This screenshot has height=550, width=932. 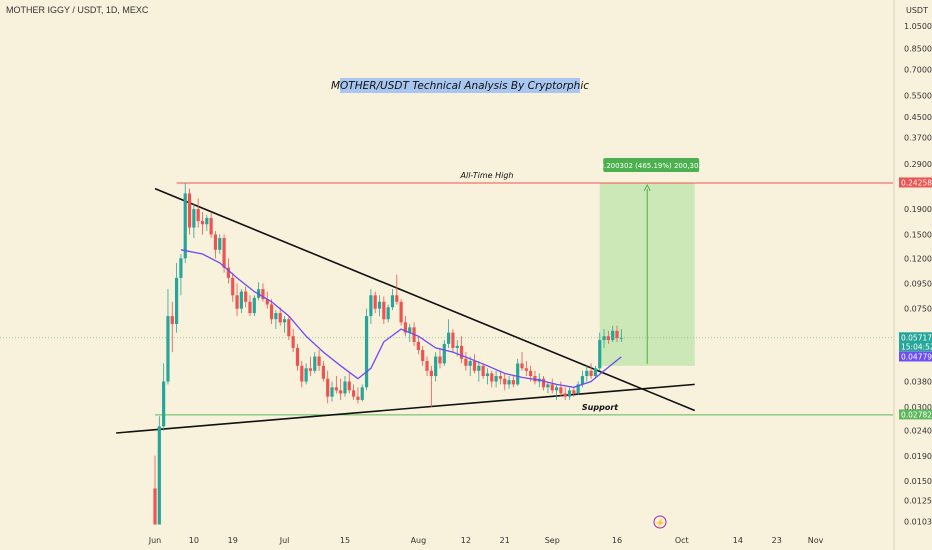 I want to click on x-tick-label: 23, so click(x=777, y=540).